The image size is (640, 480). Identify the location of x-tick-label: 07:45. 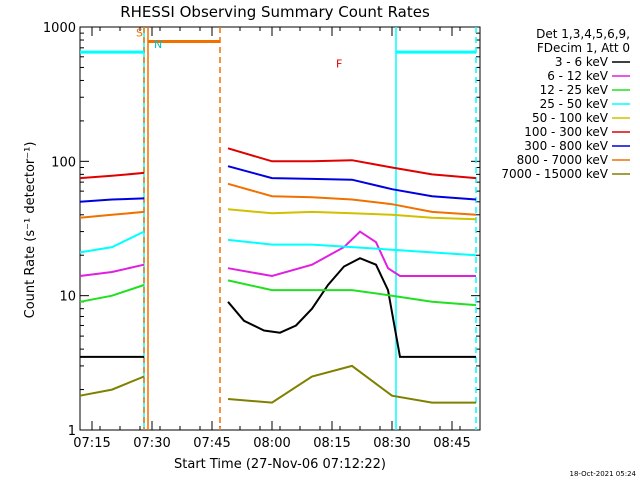
(211, 443).